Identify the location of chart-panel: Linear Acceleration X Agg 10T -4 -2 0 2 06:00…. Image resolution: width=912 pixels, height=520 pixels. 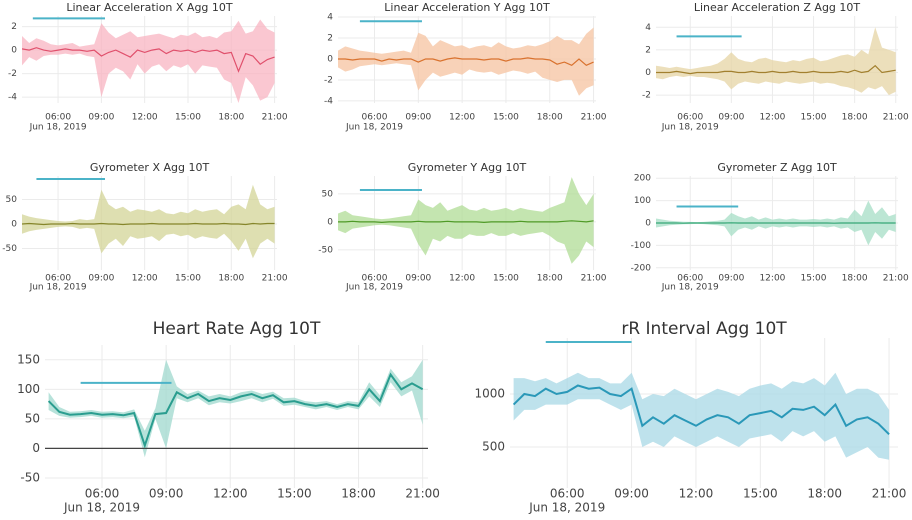
(148, 67).